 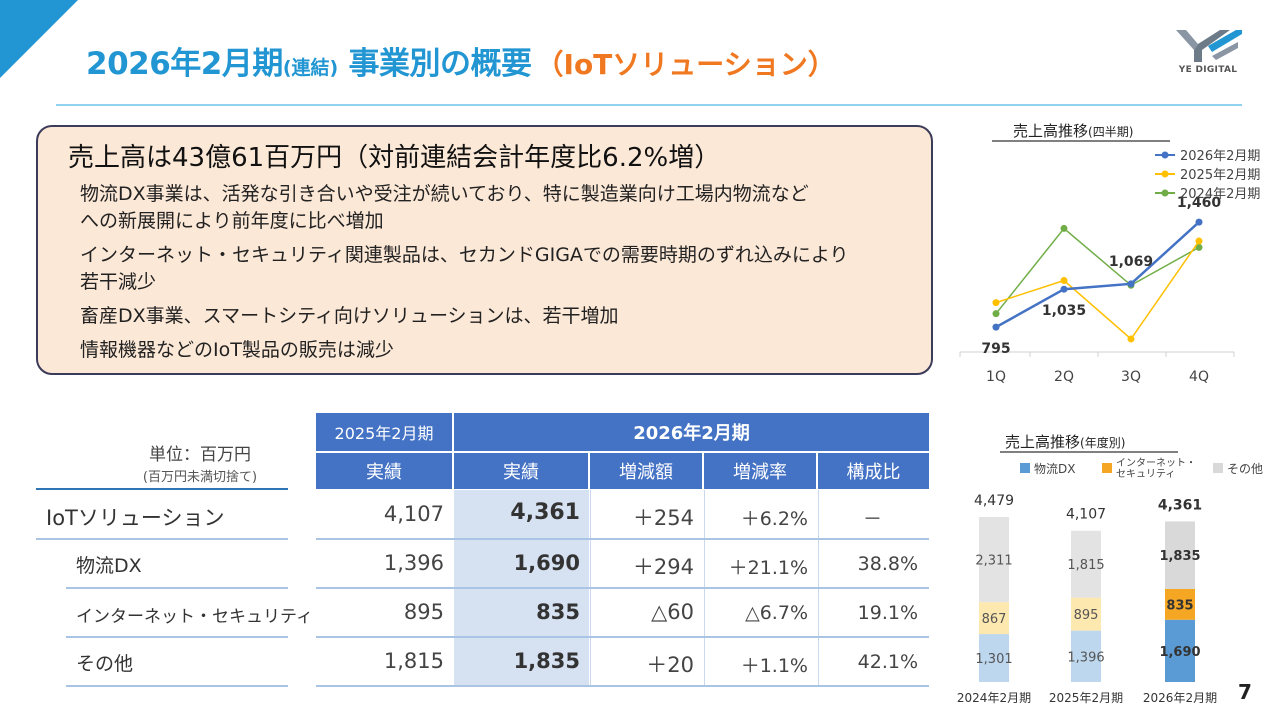 What do you see at coordinates (184, 64) in the screenshot?
I see `title-period: 2026年2月期` at bounding box center [184, 64].